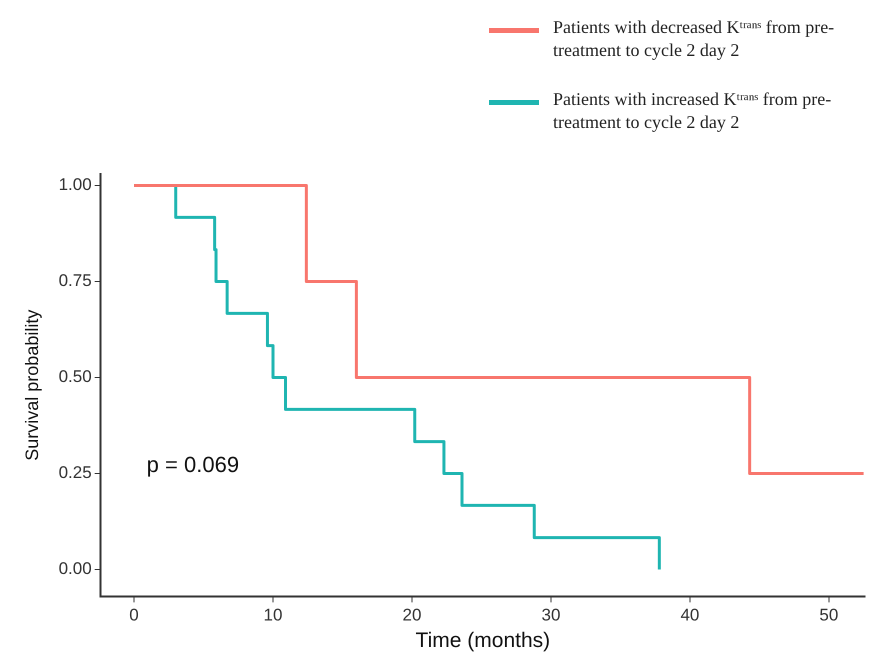 The height and width of the screenshot is (654, 873). What do you see at coordinates (134, 614) in the screenshot?
I see `x-tick-label: 0` at bounding box center [134, 614].